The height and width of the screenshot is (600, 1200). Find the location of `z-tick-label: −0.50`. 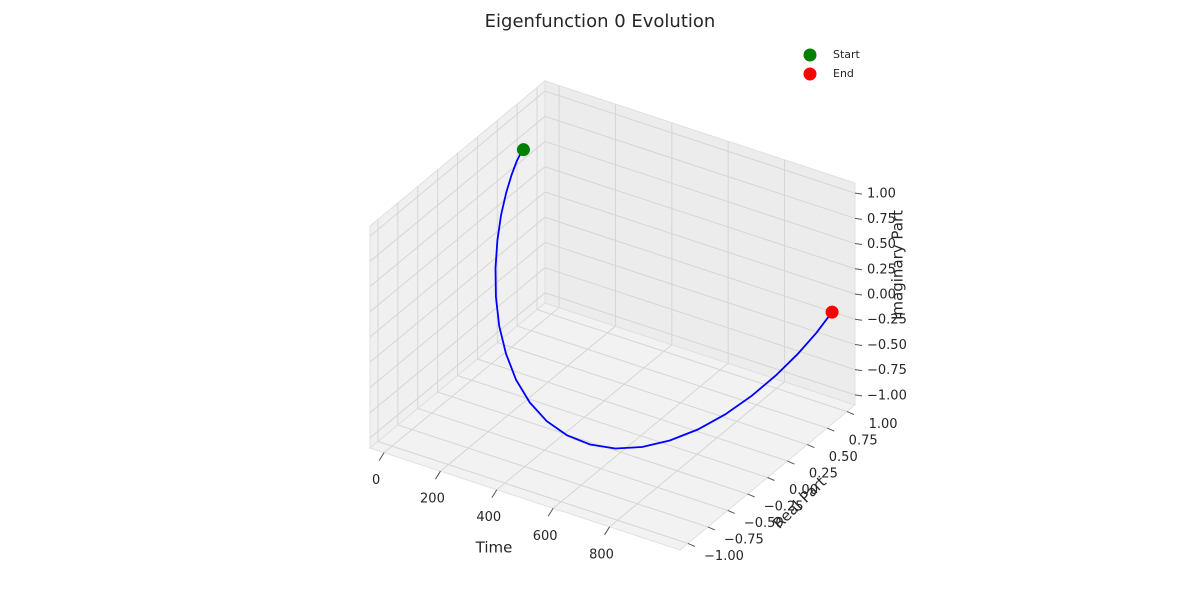

z-tick-label: −0.50 is located at coordinates (887, 345).